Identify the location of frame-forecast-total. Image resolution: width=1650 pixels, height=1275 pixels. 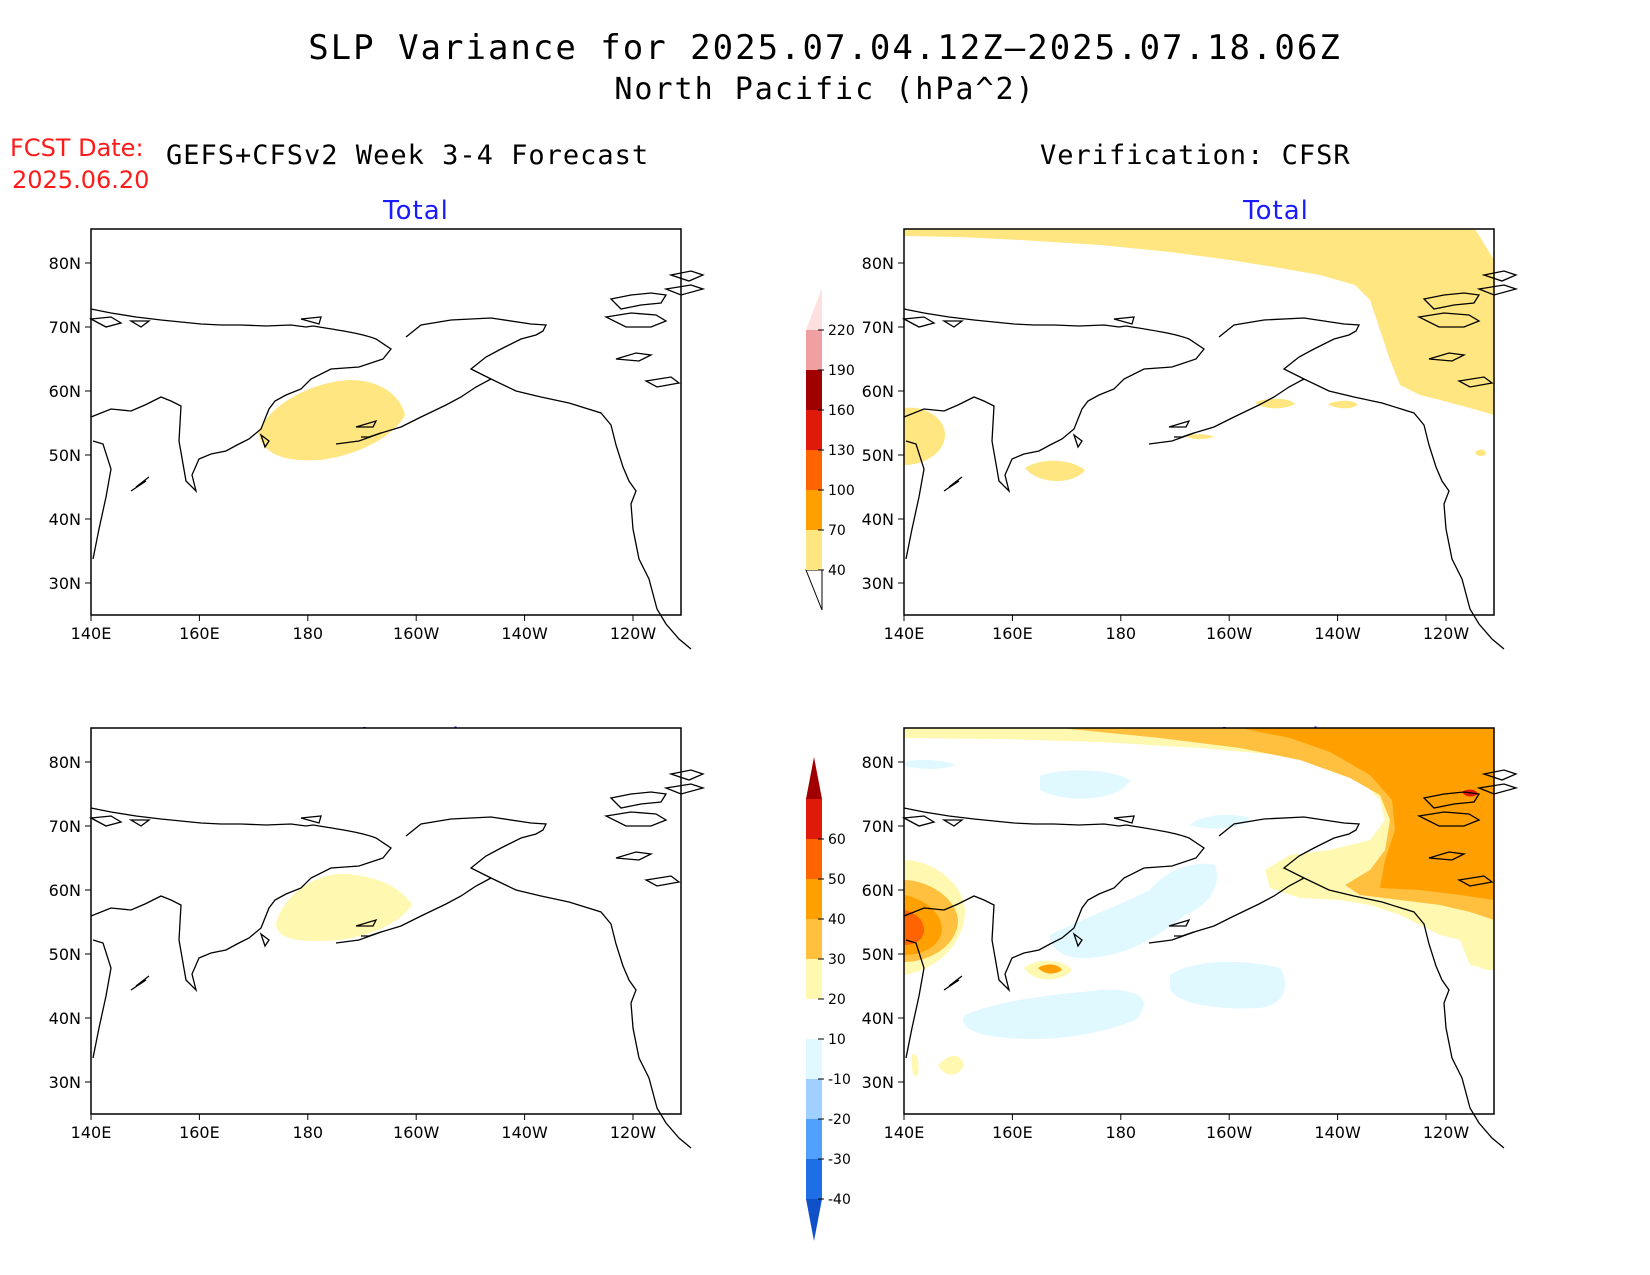
(386, 422).